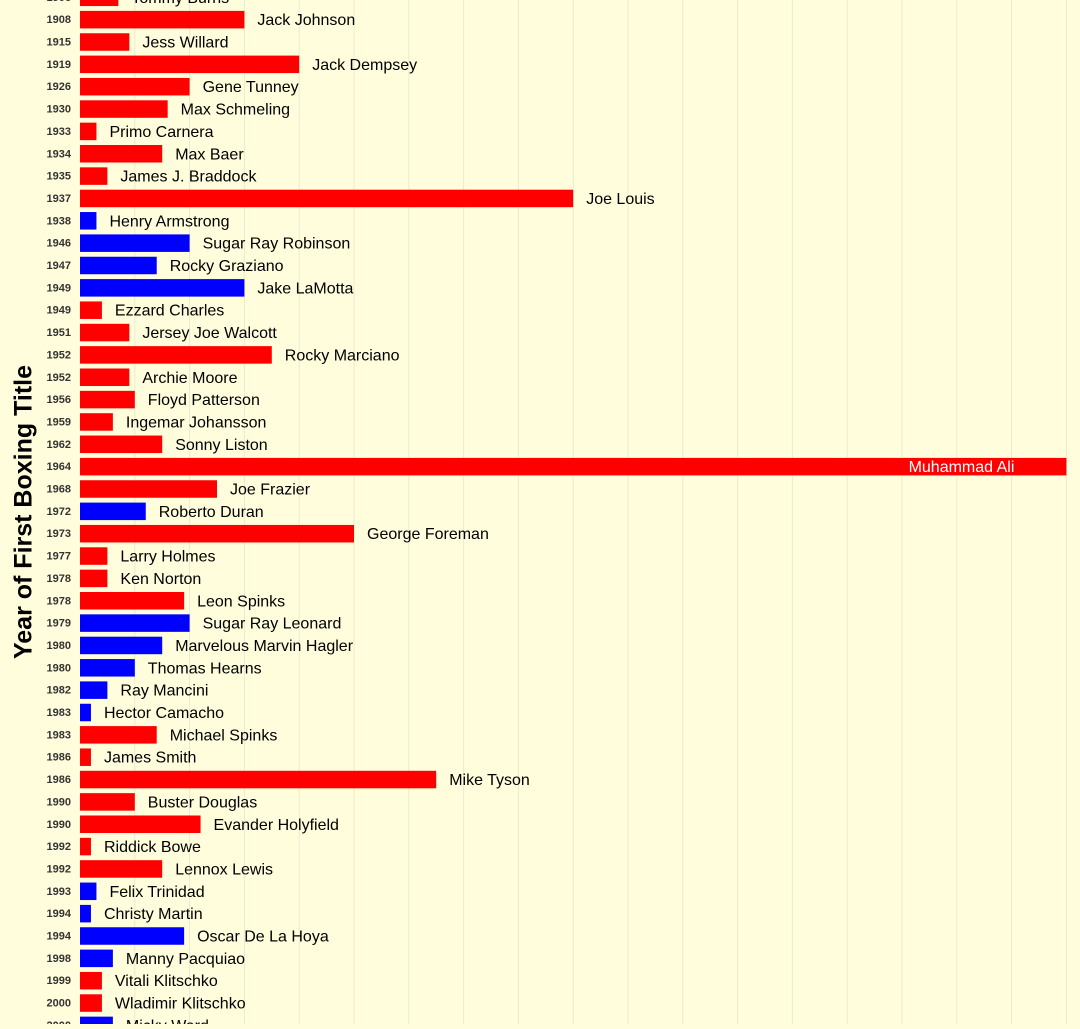  What do you see at coordinates (169, 221) in the screenshot?
I see `bar-label: Henry Armstrong` at bounding box center [169, 221].